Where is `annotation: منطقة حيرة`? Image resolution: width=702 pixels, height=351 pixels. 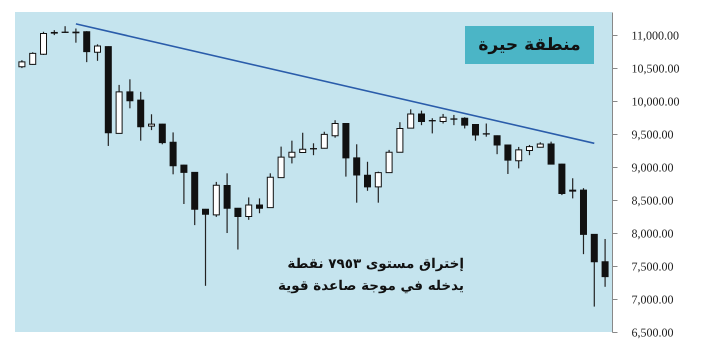
annotation: منطقة حيرة is located at coordinates (529, 45).